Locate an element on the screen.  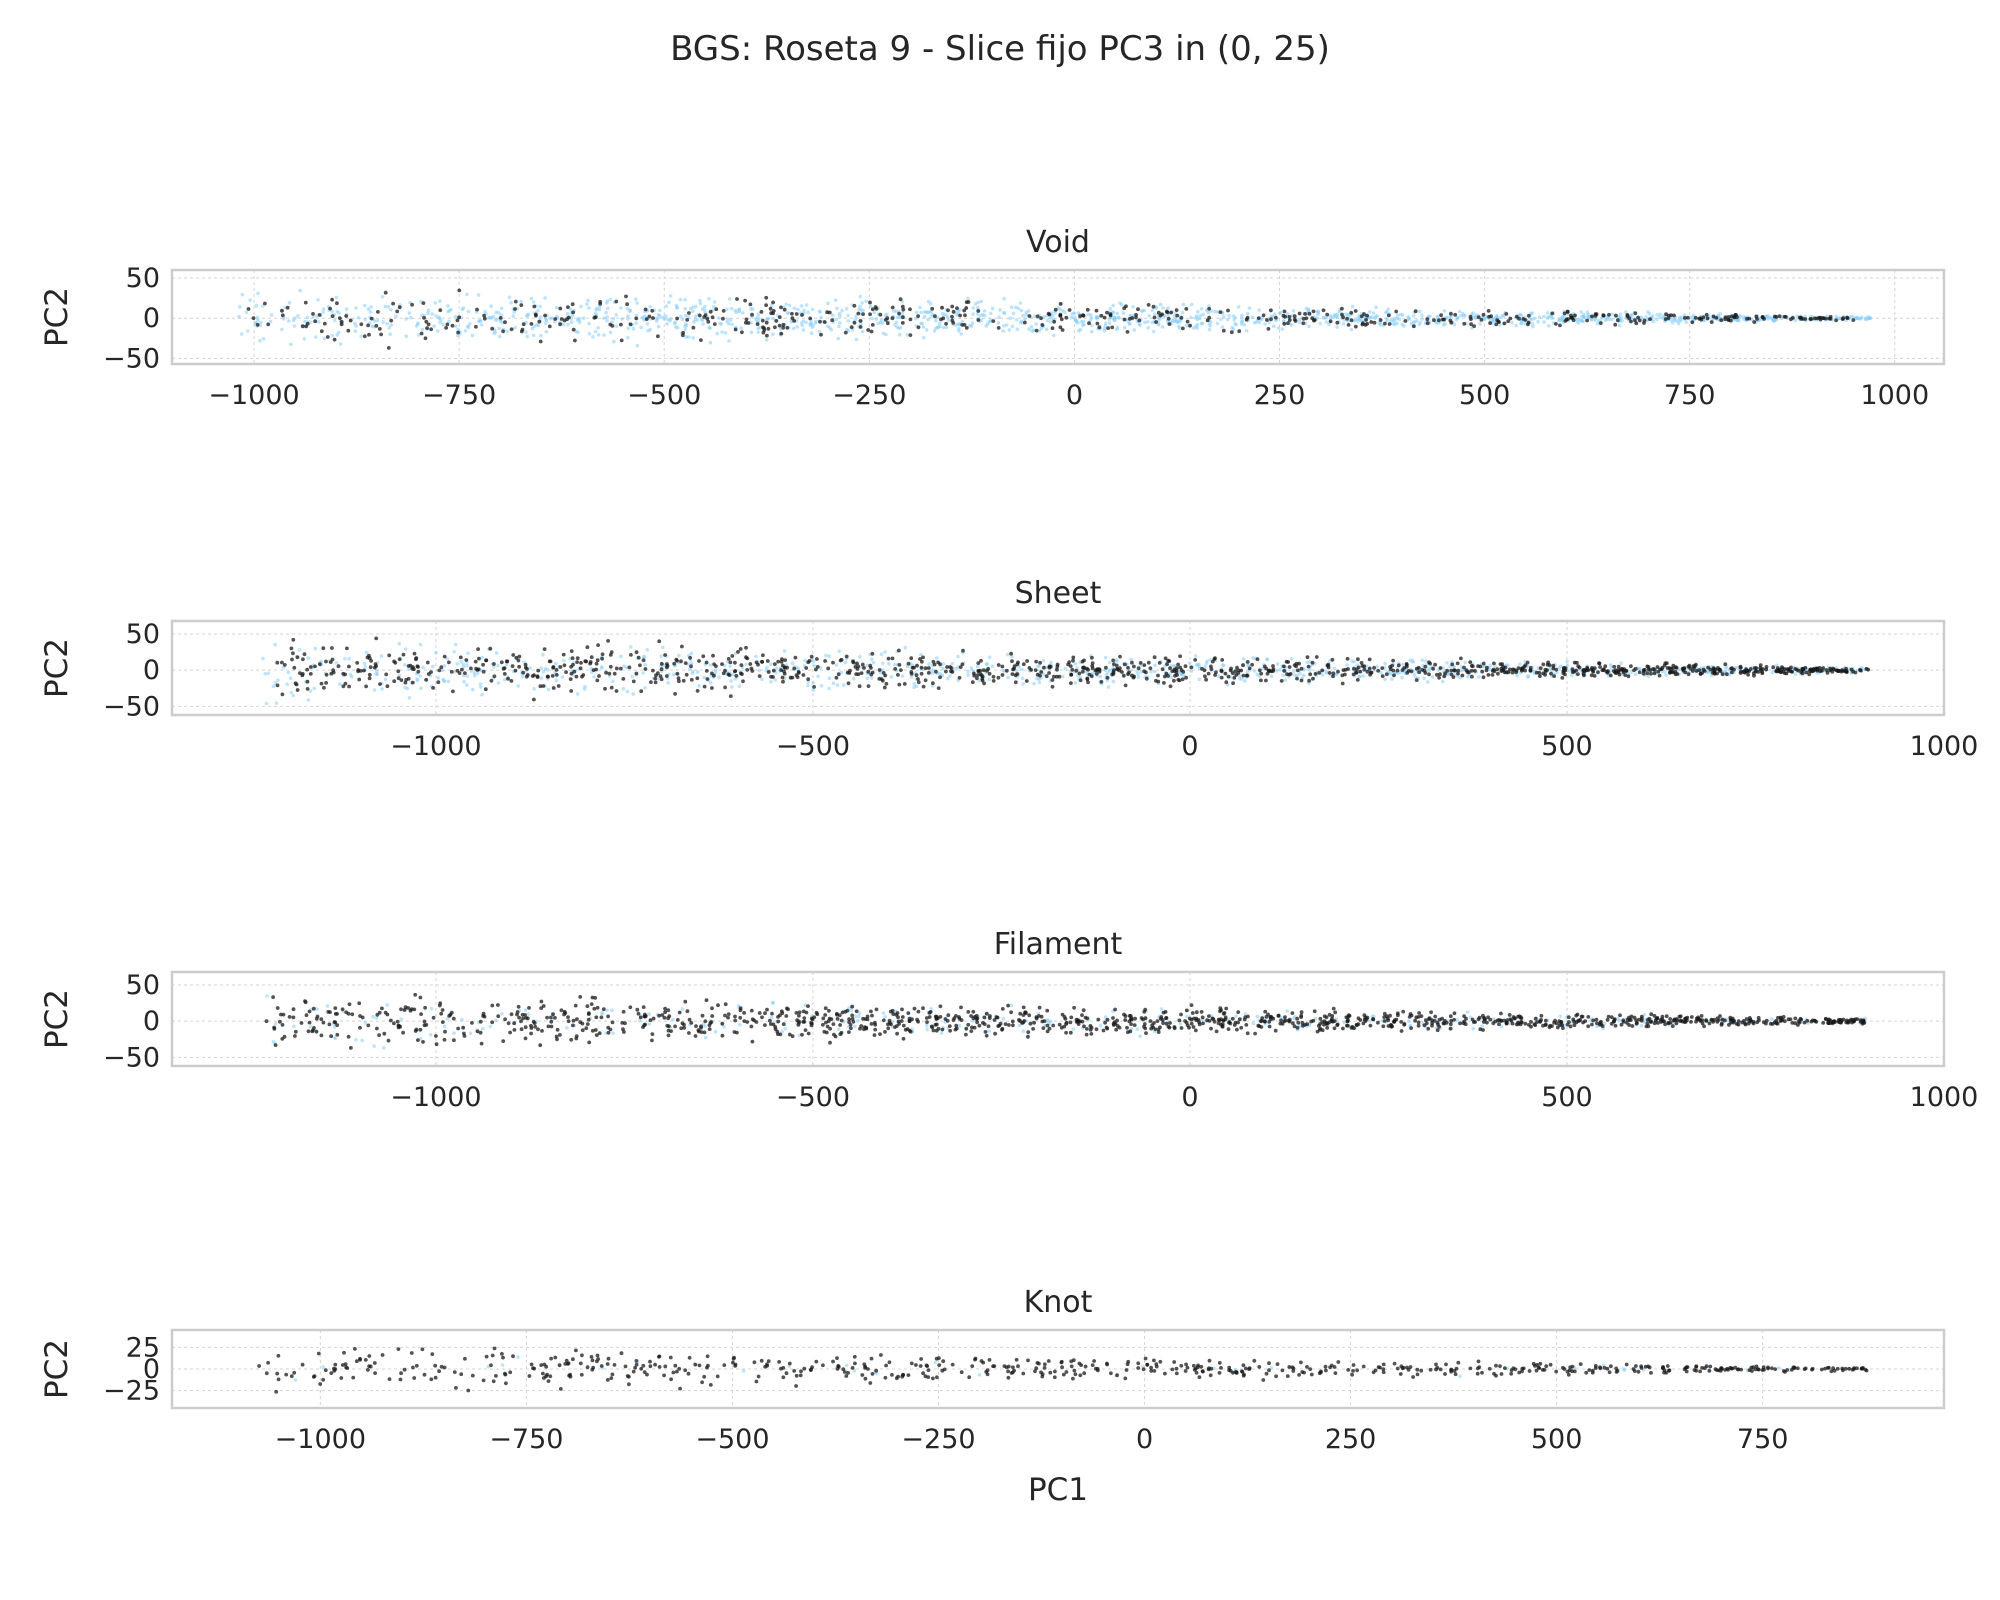
scatter-points is located at coordinates (1066, 671).